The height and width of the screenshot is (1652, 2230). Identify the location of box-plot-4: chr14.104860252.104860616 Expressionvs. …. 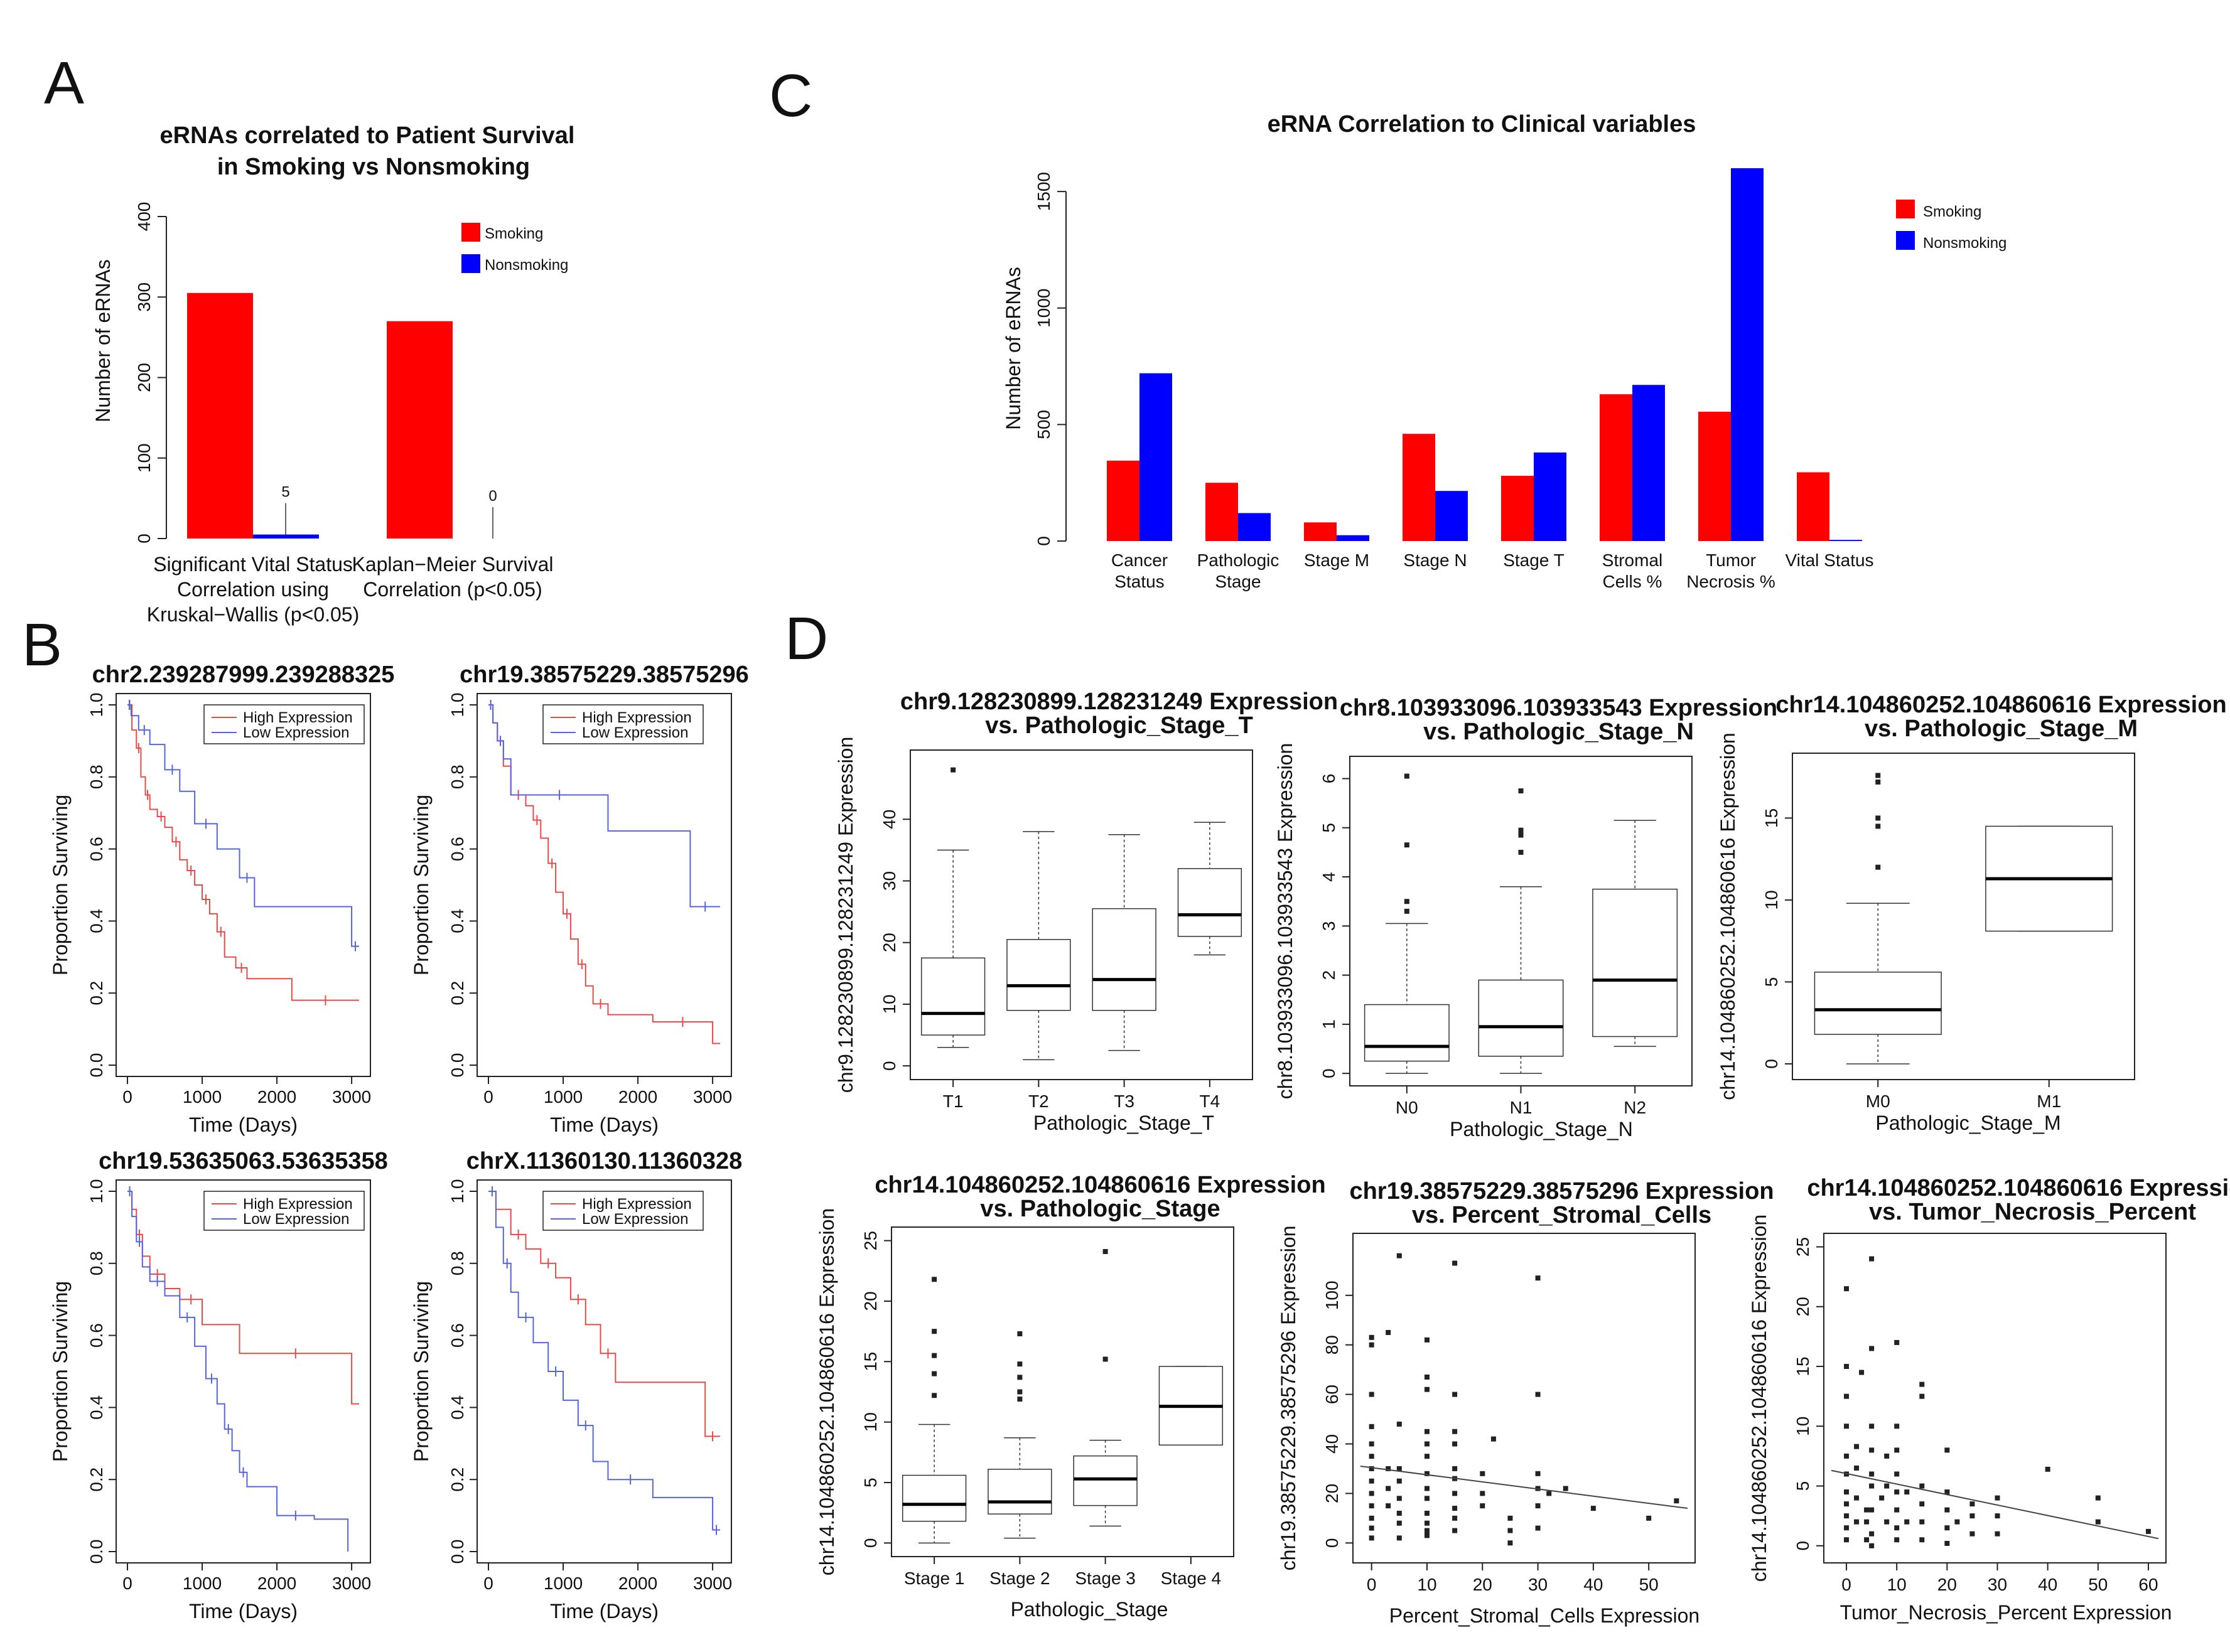
(1071, 1396).